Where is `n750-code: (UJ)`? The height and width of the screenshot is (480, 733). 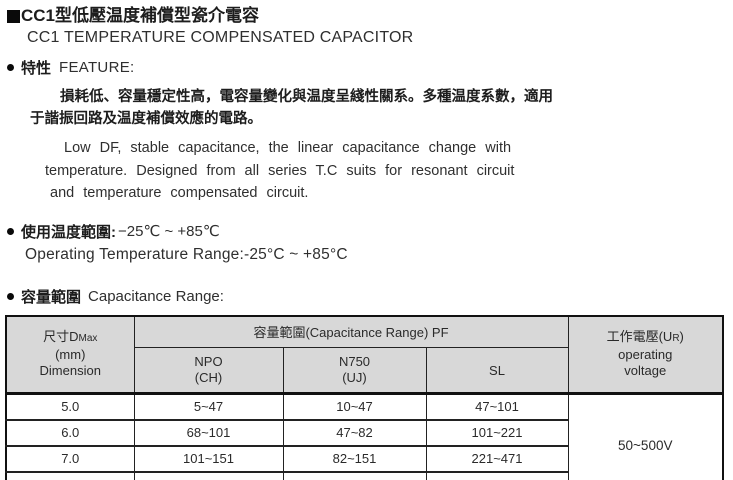
n750-code: (UJ) is located at coordinates (354, 377).